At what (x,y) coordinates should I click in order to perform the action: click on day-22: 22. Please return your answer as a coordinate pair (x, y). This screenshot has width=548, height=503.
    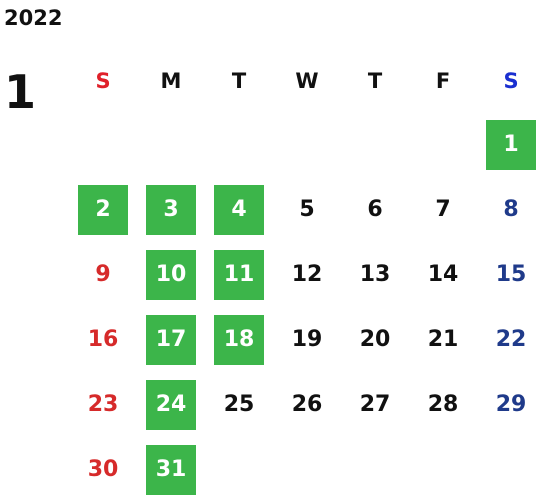
    Looking at the image, I should click on (511, 339).